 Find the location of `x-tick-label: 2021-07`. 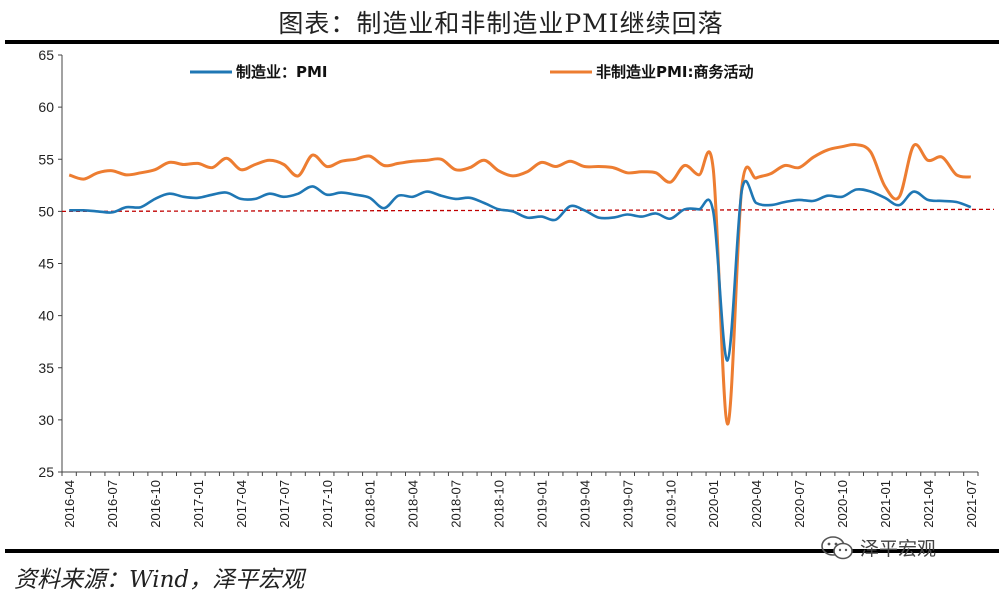

x-tick-label: 2021-07 is located at coordinates (971, 504).